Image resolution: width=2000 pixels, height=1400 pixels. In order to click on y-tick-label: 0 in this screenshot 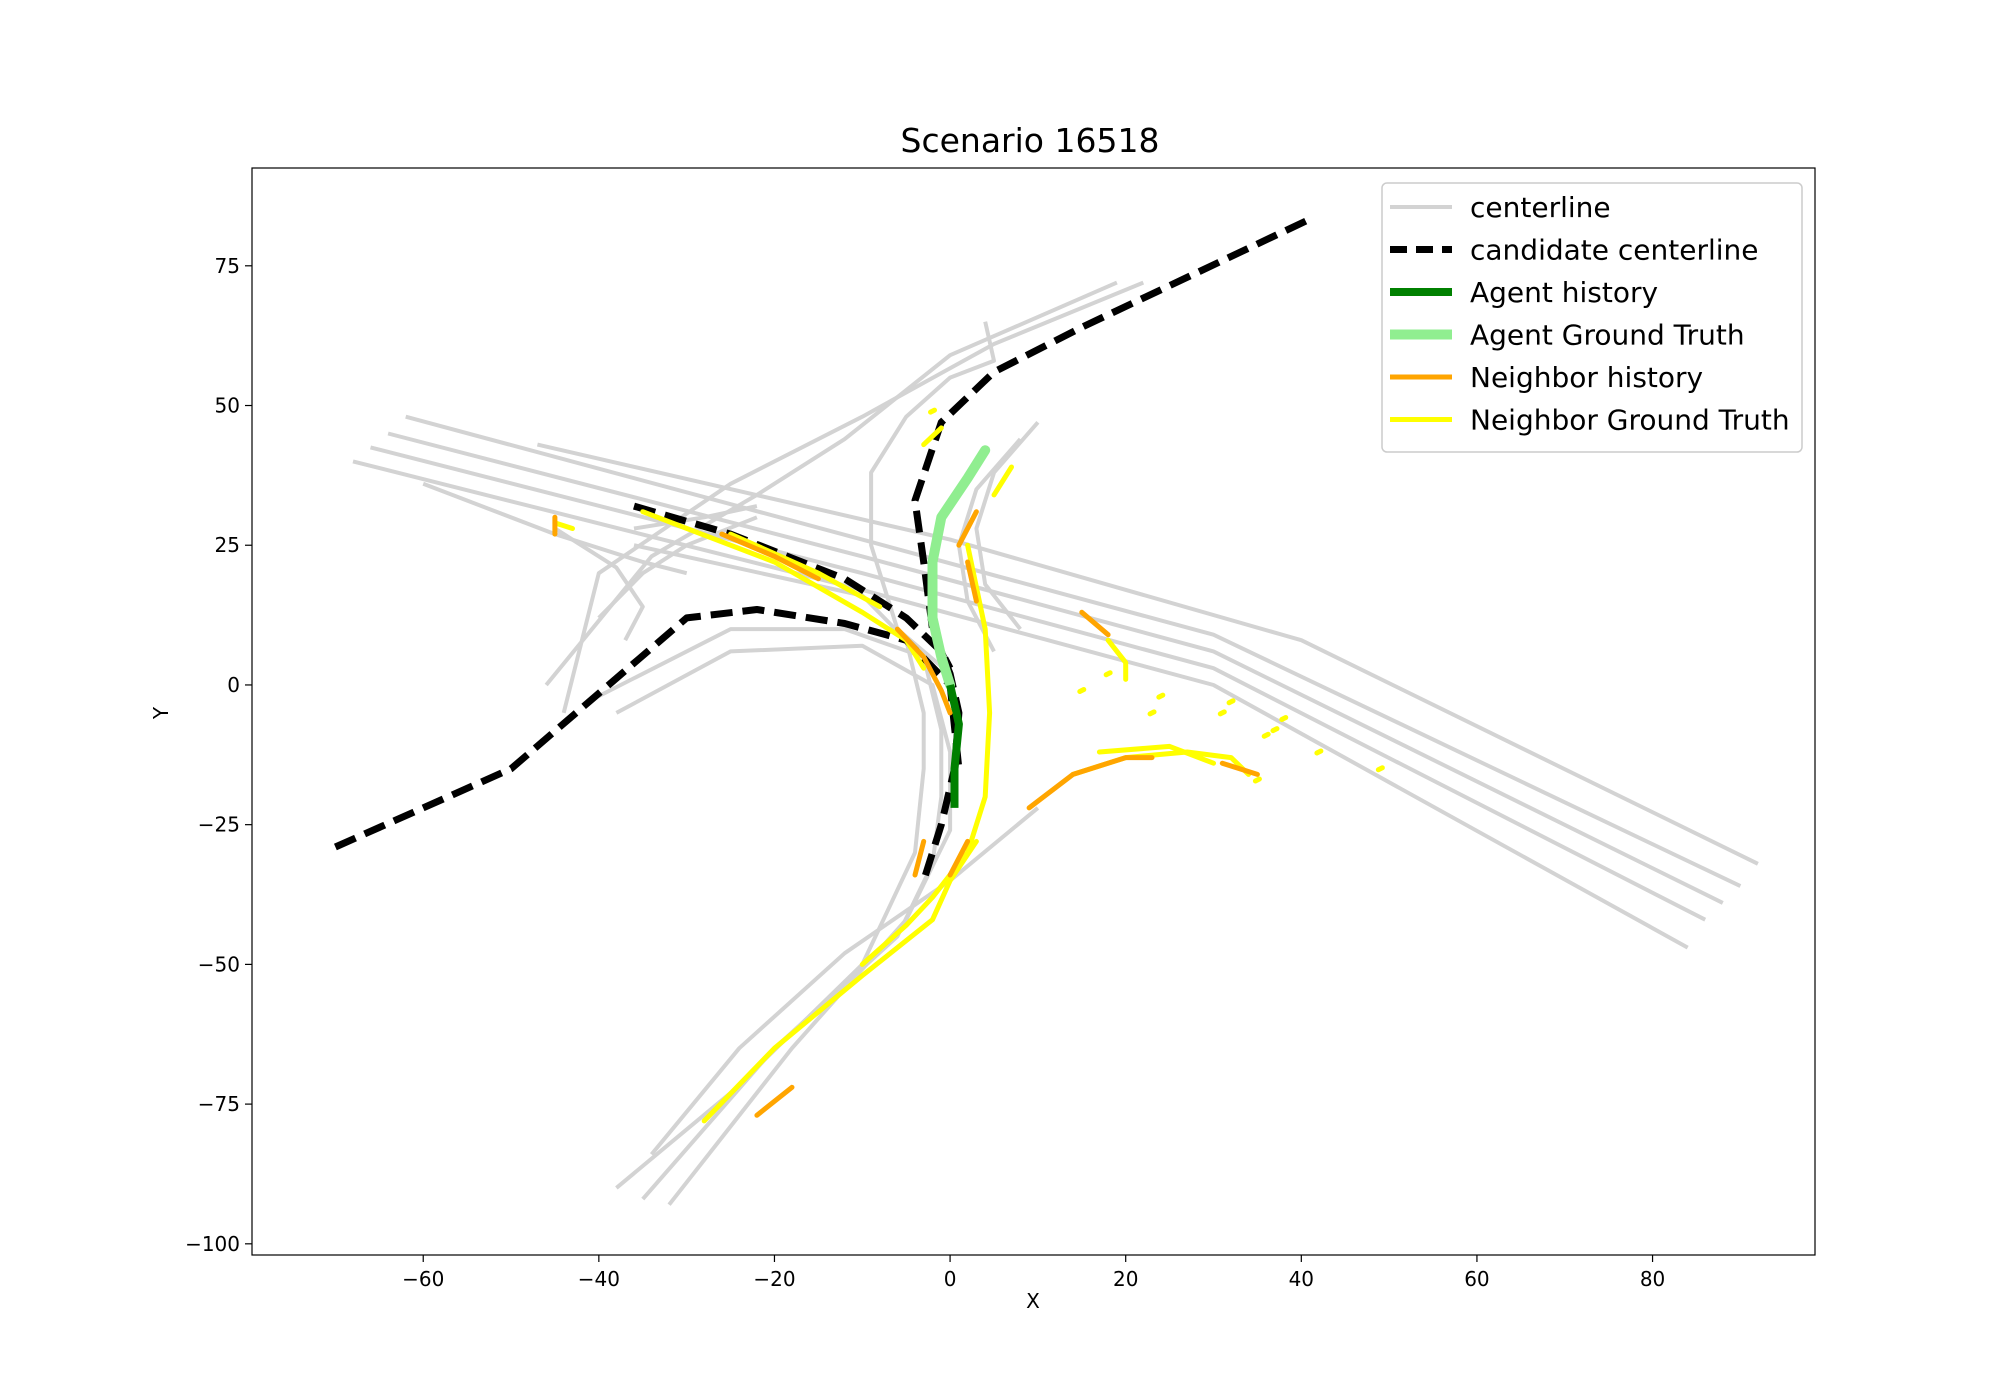, I will do `click(233, 685)`.